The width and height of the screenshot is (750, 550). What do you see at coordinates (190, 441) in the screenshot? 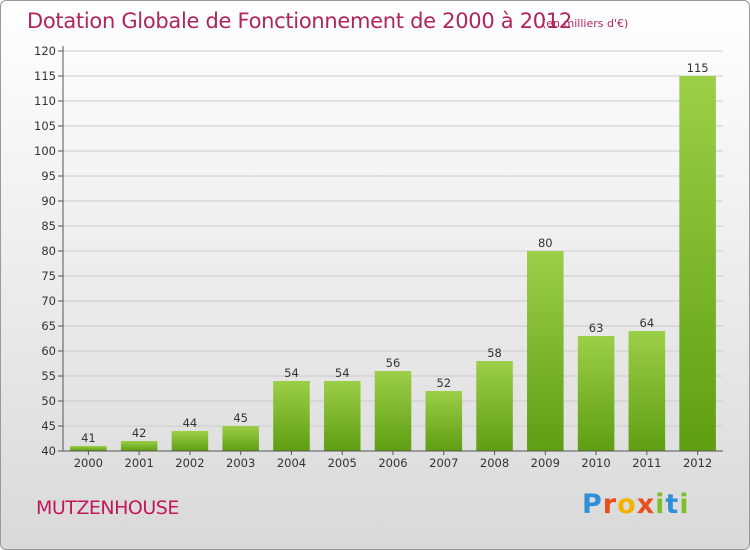
I see `bar-2002` at bounding box center [190, 441].